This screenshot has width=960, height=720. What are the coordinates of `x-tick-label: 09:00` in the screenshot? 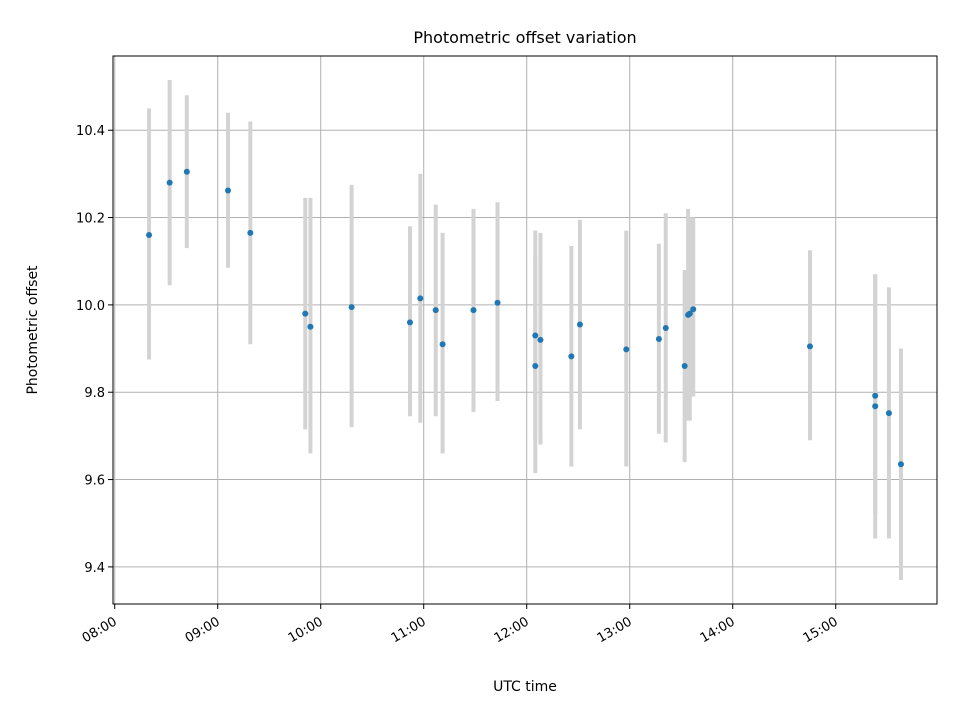 It's located at (203, 630).